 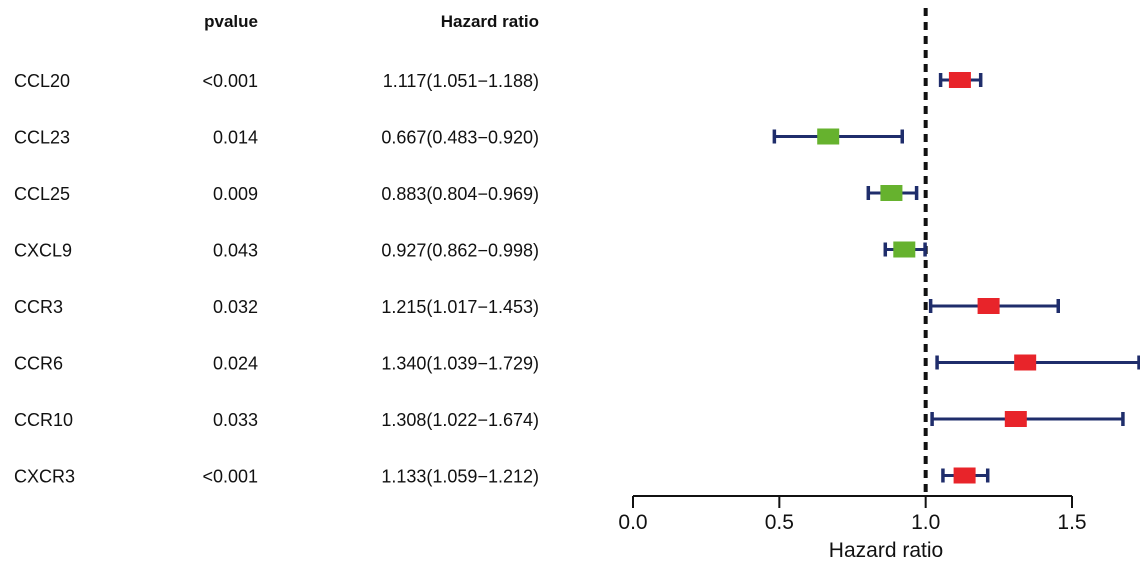 What do you see at coordinates (886, 550) in the screenshot?
I see `x-axis-title: Hazard ratio` at bounding box center [886, 550].